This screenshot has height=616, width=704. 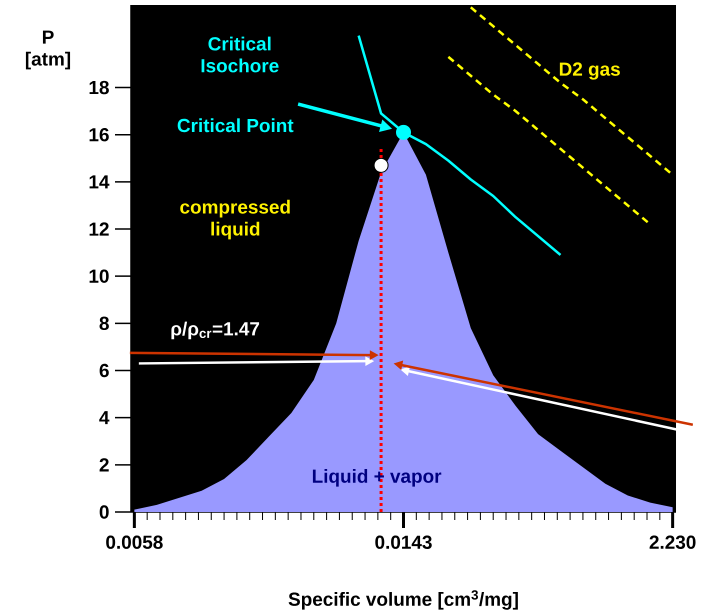 I want to click on y-tick-label: 4, so click(x=104, y=417).